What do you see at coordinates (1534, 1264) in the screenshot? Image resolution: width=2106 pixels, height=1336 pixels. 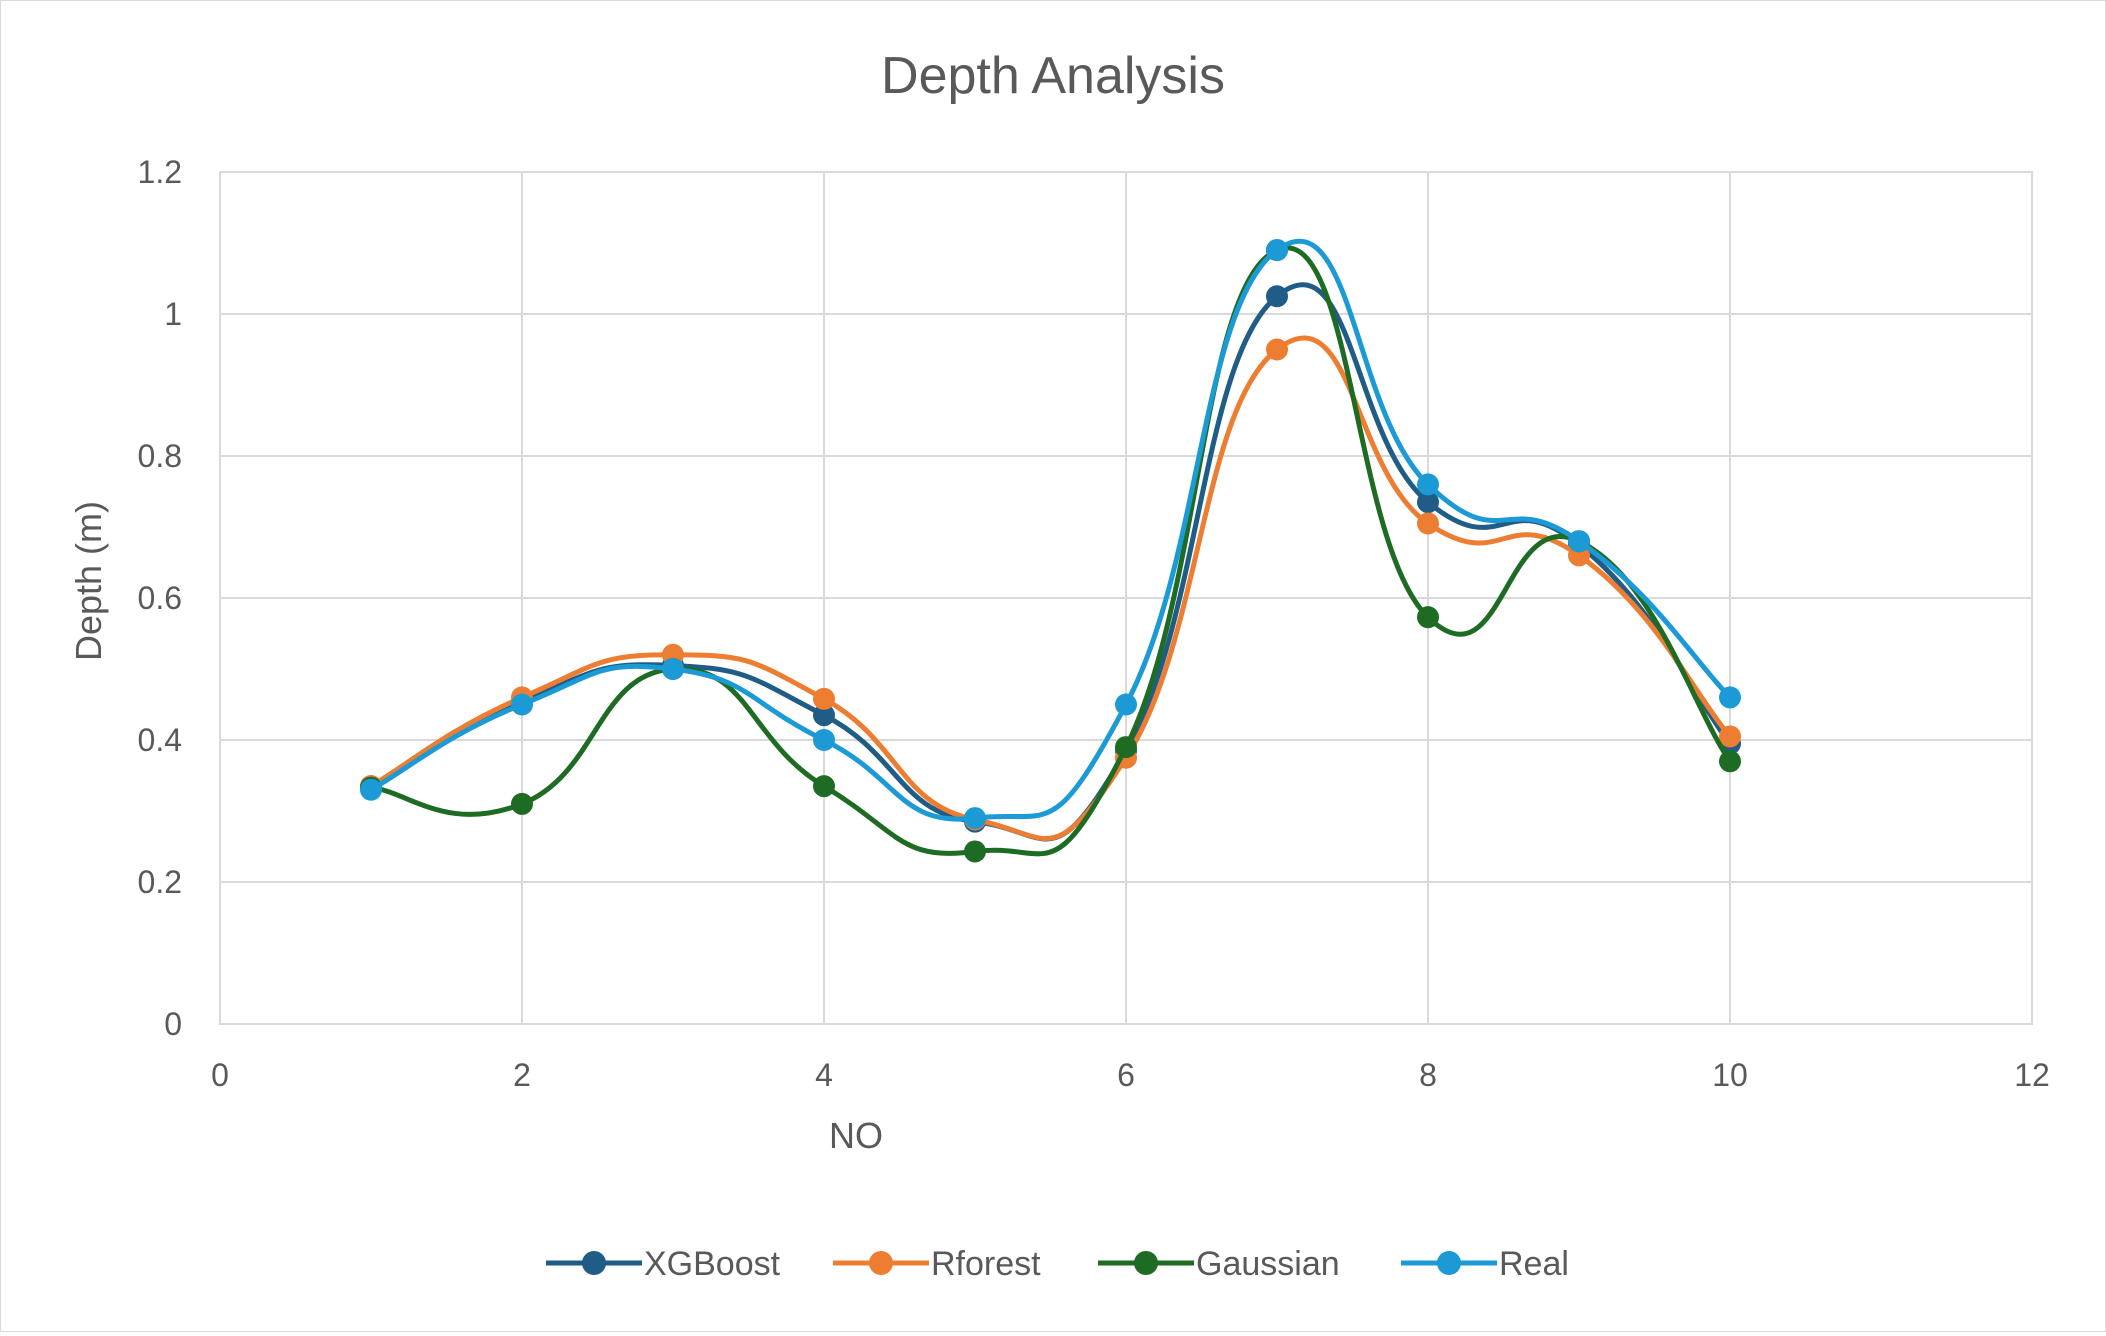 I see `legend-label: Real` at bounding box center [1534, 1264].